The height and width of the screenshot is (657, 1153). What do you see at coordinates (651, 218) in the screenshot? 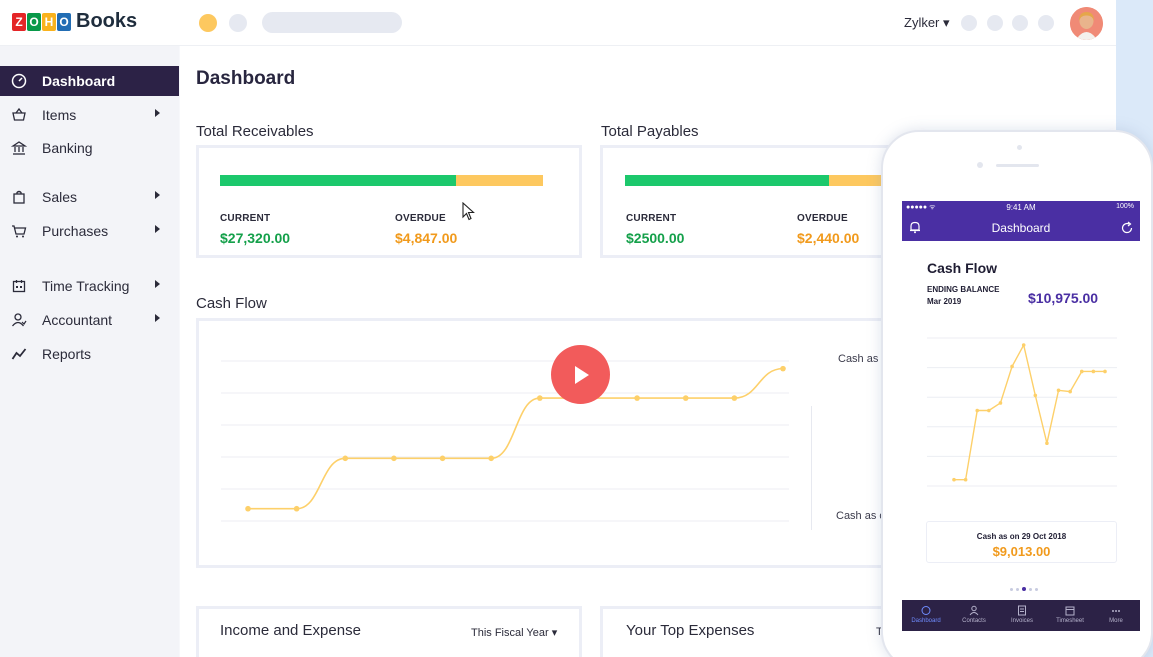
I see `current-label: CURRENT` at bounding box center [651, 218].